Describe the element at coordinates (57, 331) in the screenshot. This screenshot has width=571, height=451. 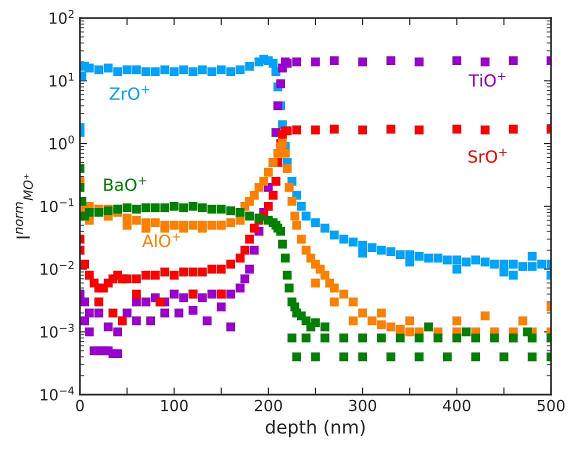
I see `y-tick-label: 10$^{−3}$` at that location.